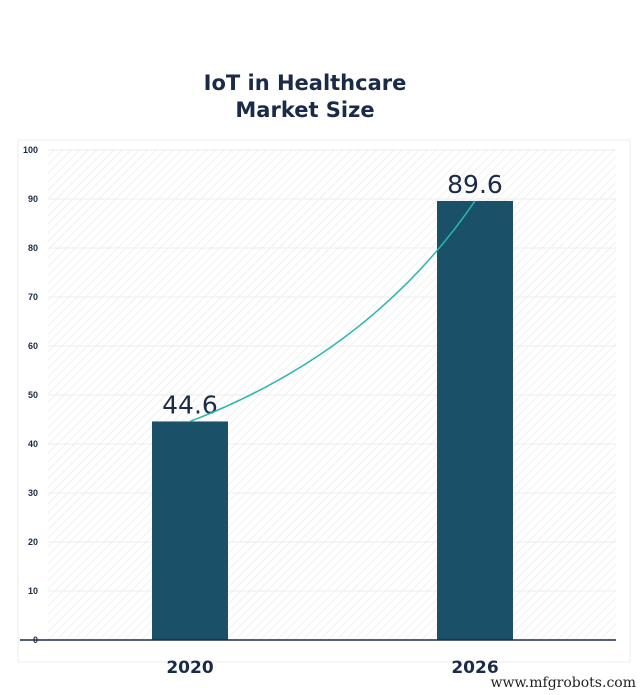 This screenshot has height=695, width=644. I want to click on y-tick-label: 90, so click(33, 199).